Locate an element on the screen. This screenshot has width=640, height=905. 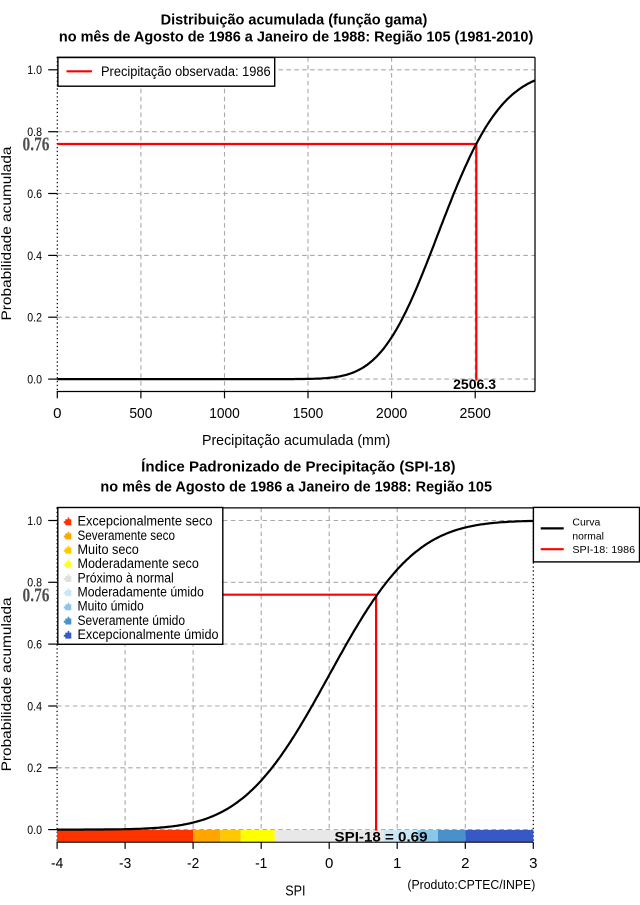
svg-text: 1500 is located at coordinates (308, 413).